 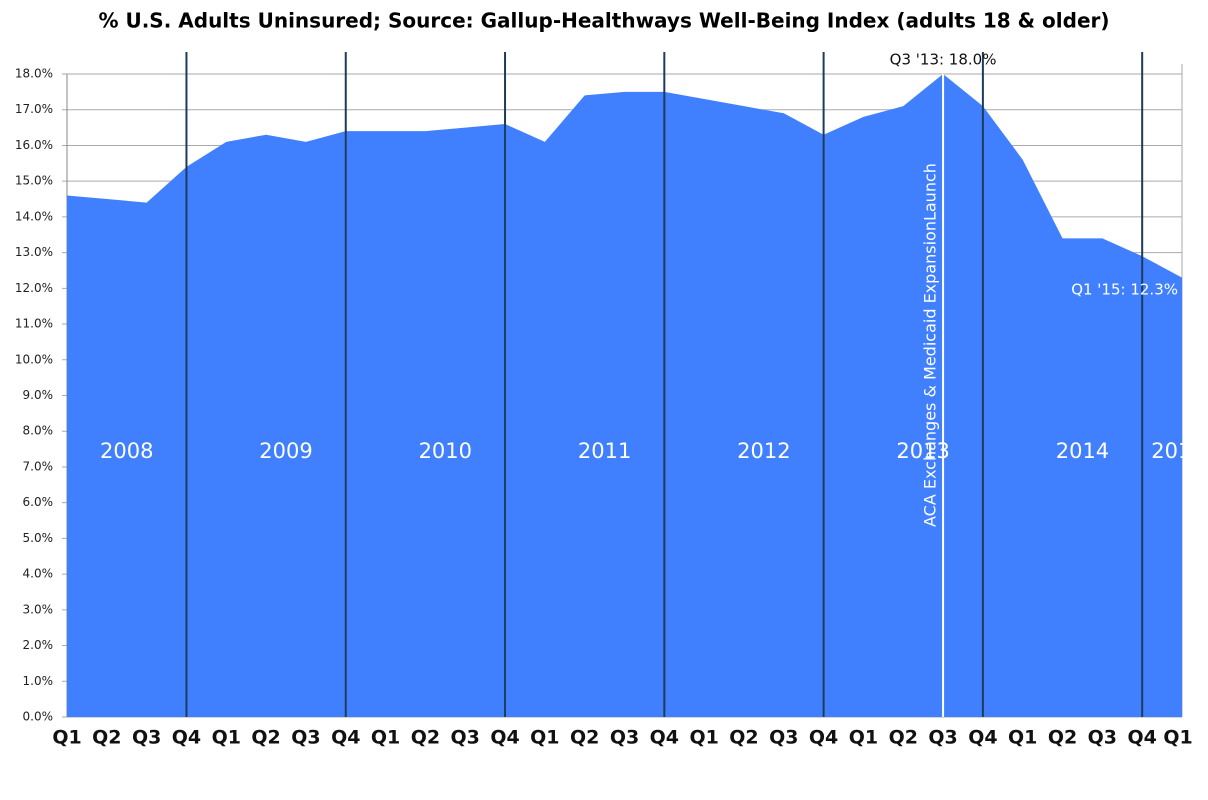 What do you see at coordinates (38, 466) in the screenshot?
I see `y-tick-label: 7.0%` at bounding box center [38, 466].